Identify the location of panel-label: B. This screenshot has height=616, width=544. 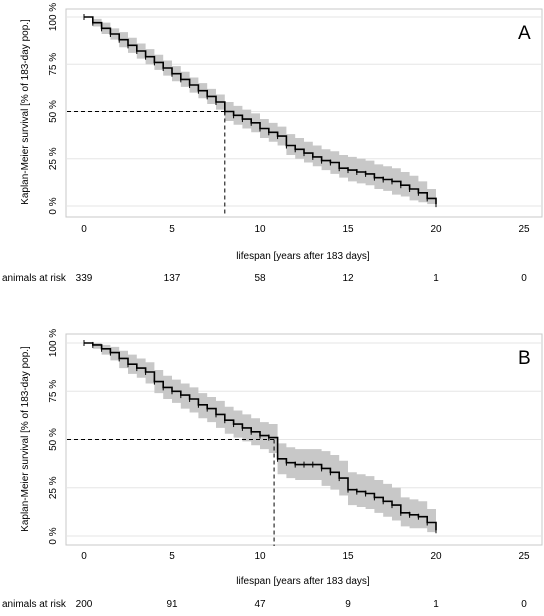
(524, 358).